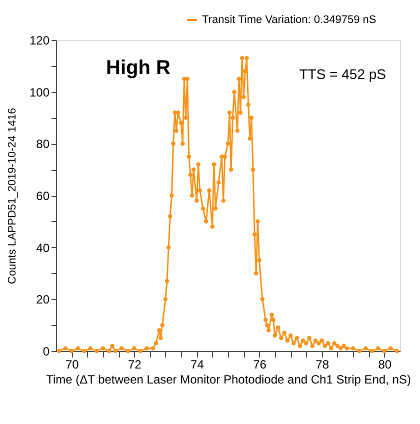 The width and height of the screenshot is (420, 424). What do you see at coordinates (260, 365) in the screenshot?
I see `x-tick-label: 76` at bounding box center [260, 365].